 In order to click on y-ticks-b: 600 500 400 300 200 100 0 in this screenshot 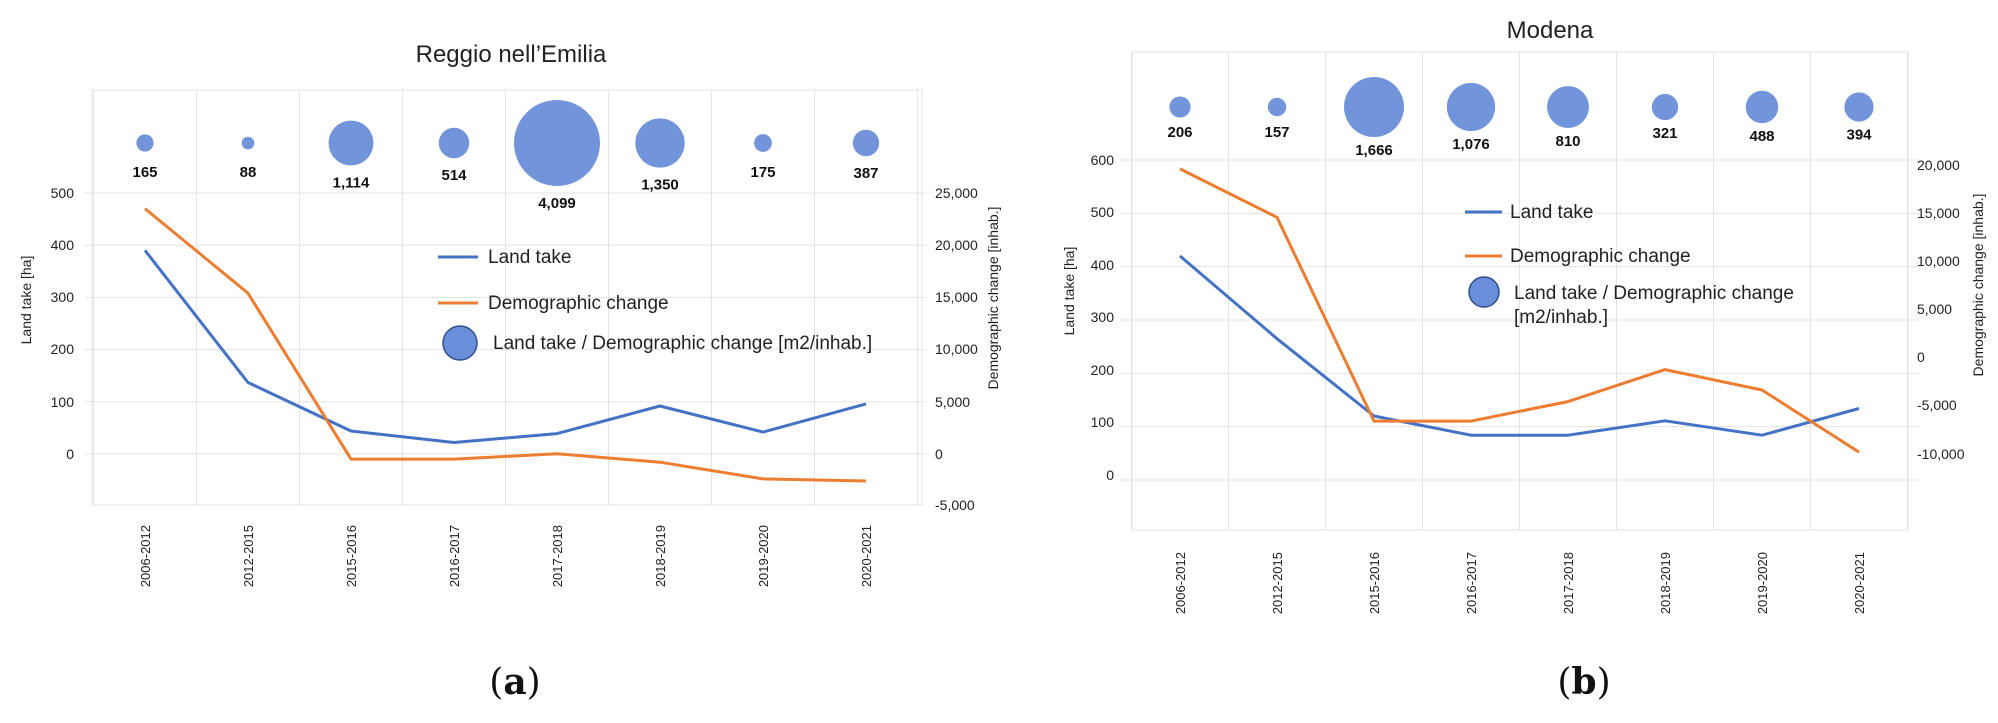, I will do `click(1103, 317)`.